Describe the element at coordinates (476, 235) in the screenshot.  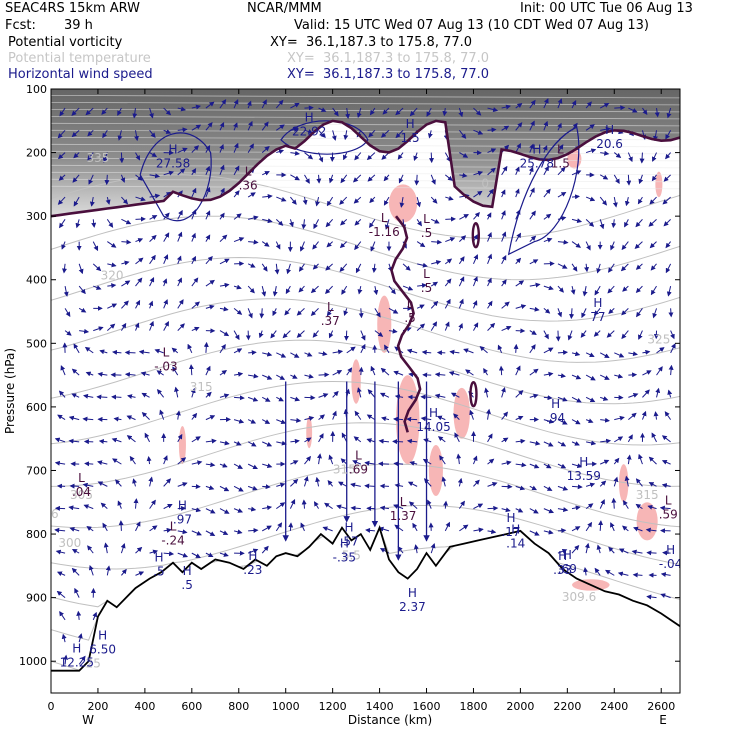
I see `pv-small-contour` at that location.